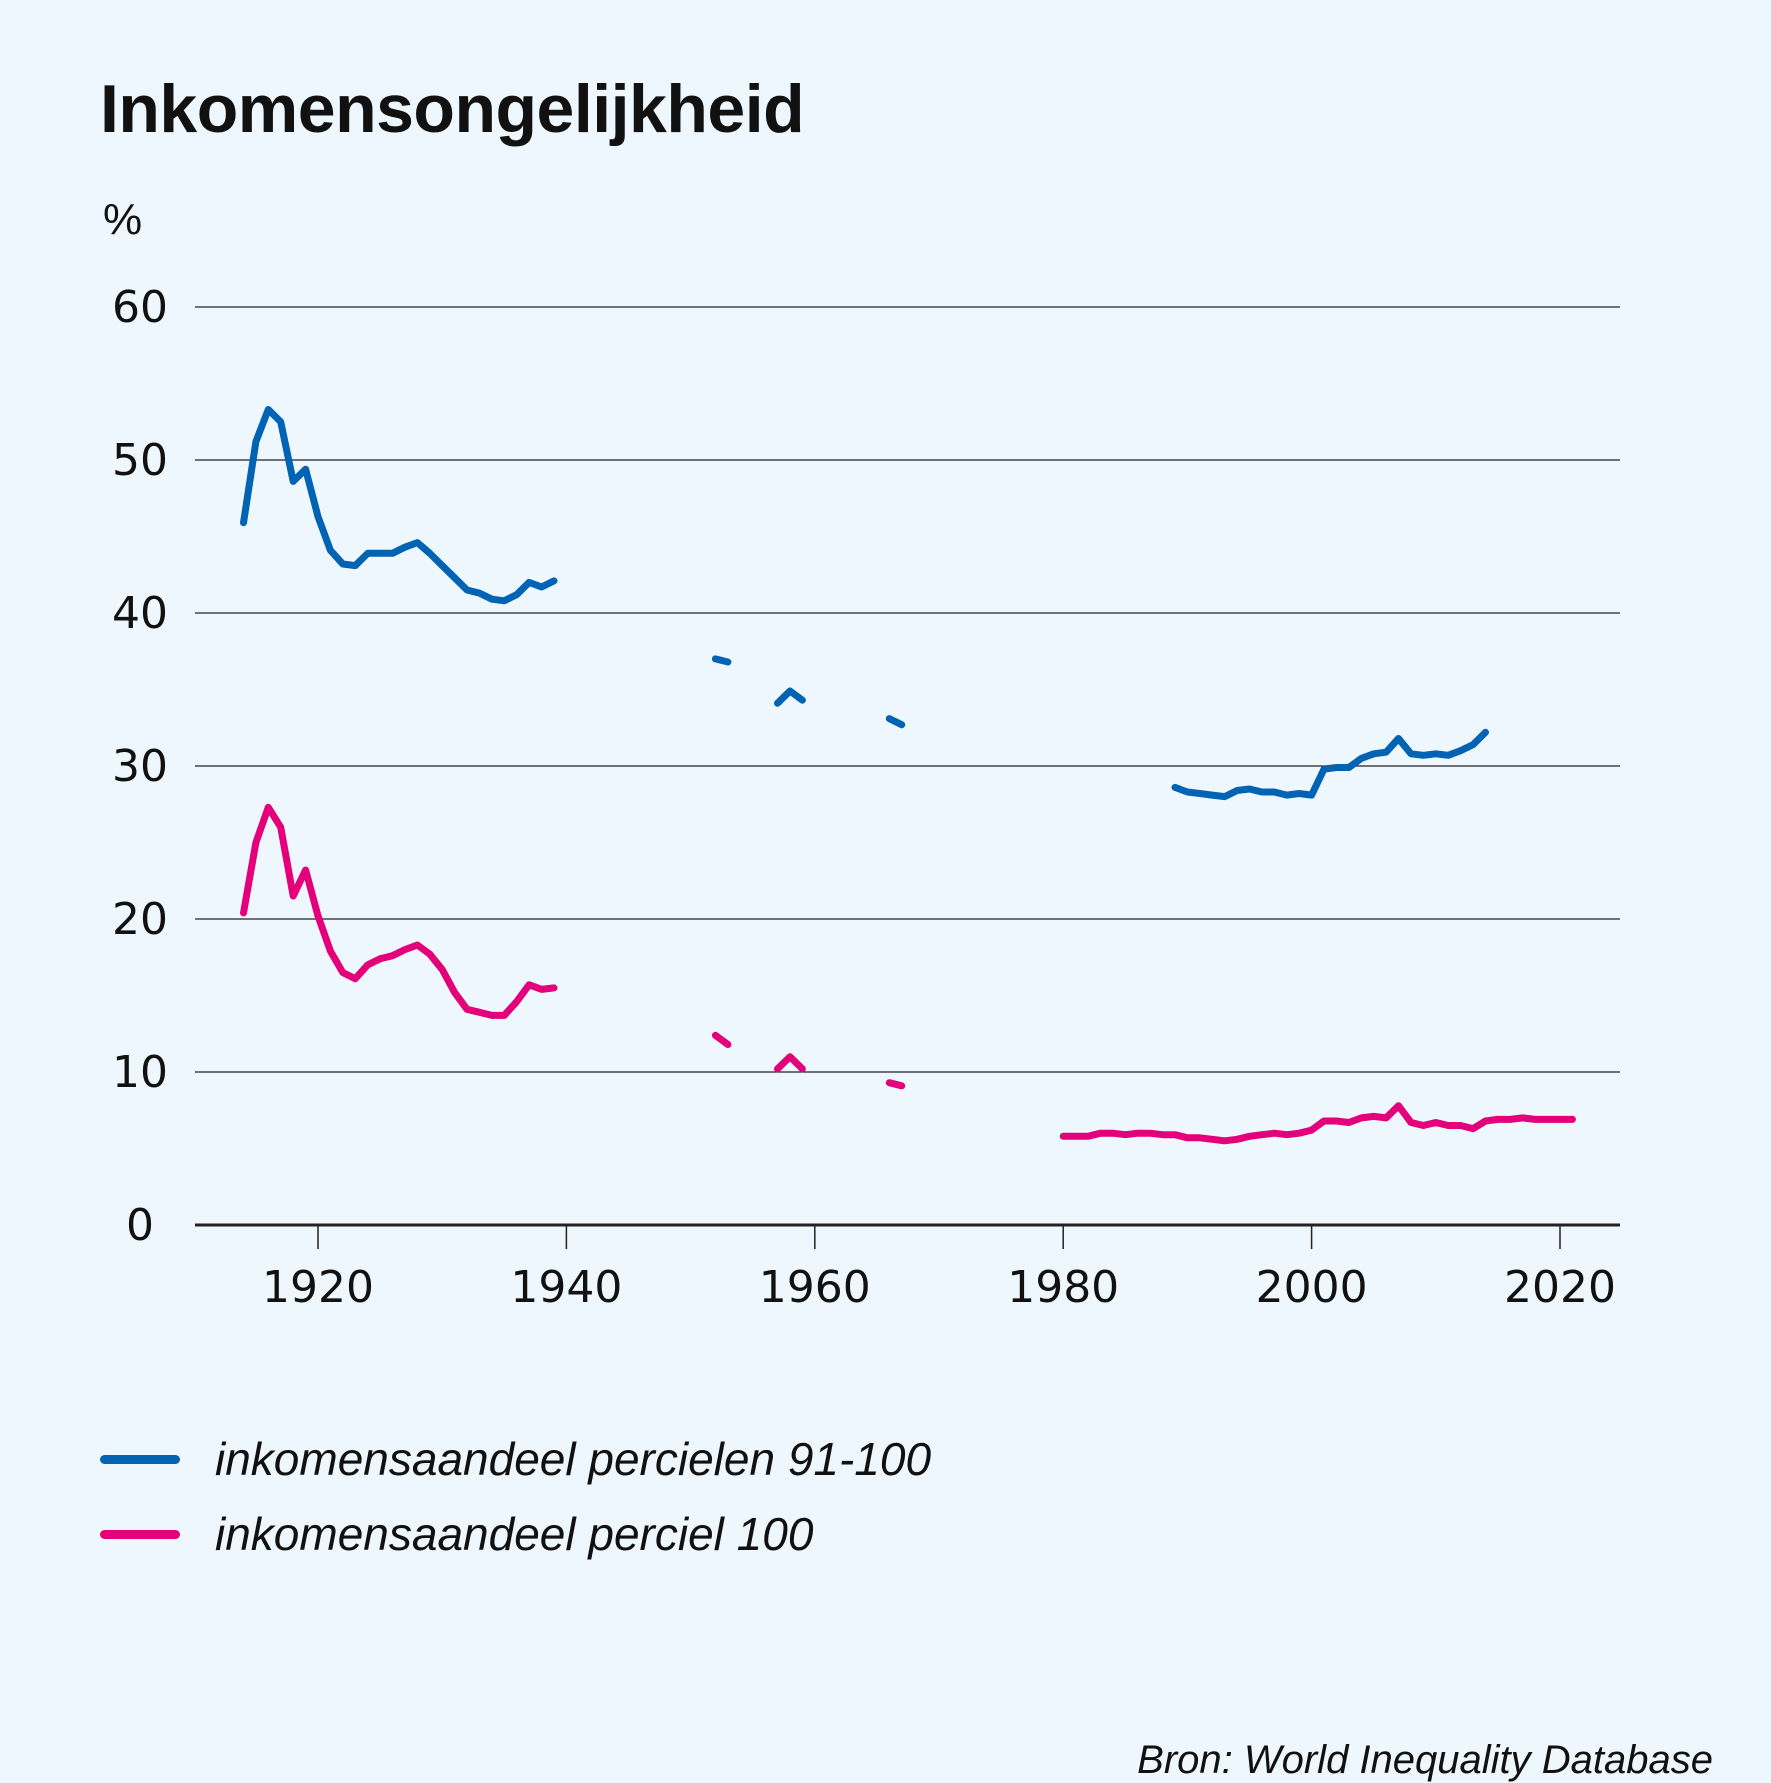 The height and width of the screenshot is (1783, 1771). I want to click on legend-item-top1: inkomensaandeel perciel 100, so click(456, 1534).